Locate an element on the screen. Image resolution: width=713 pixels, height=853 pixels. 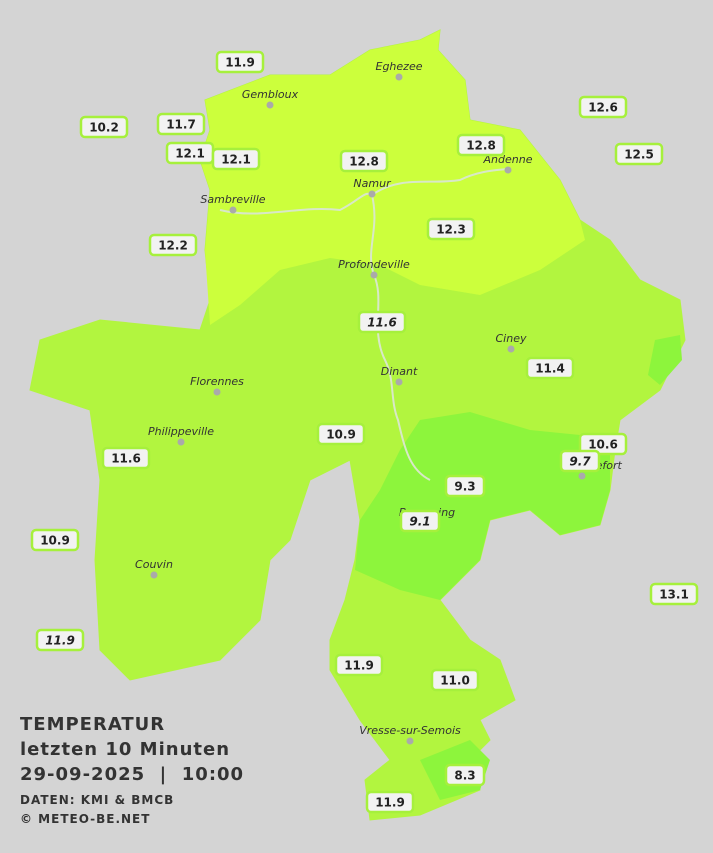
datetime: 29-09-2025 | 10:00 is located at coordinates (132, 774).